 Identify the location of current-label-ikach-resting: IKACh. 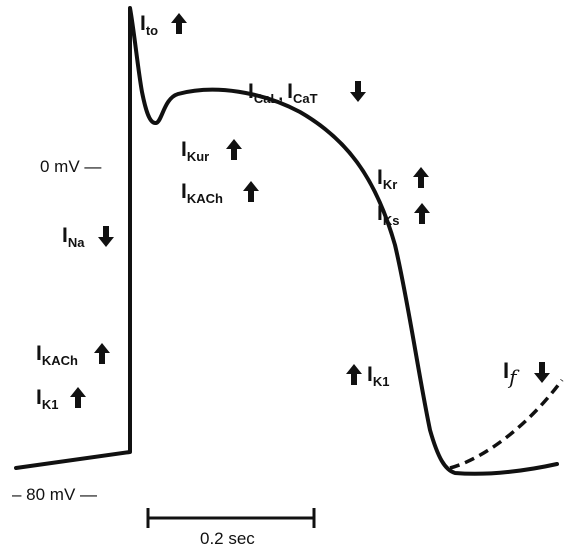
(73, 355).